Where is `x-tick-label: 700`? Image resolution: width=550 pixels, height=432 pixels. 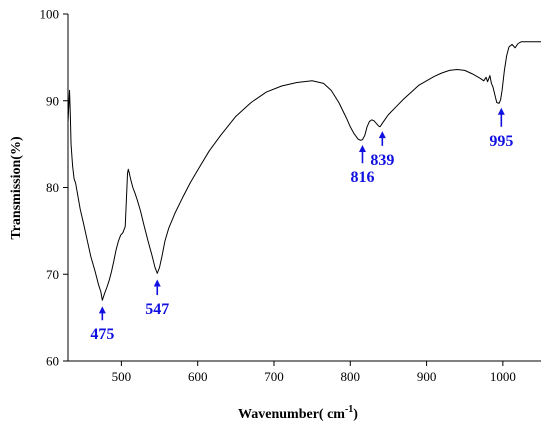 x-tick-label: 700 is located at coordinates (274, 376).